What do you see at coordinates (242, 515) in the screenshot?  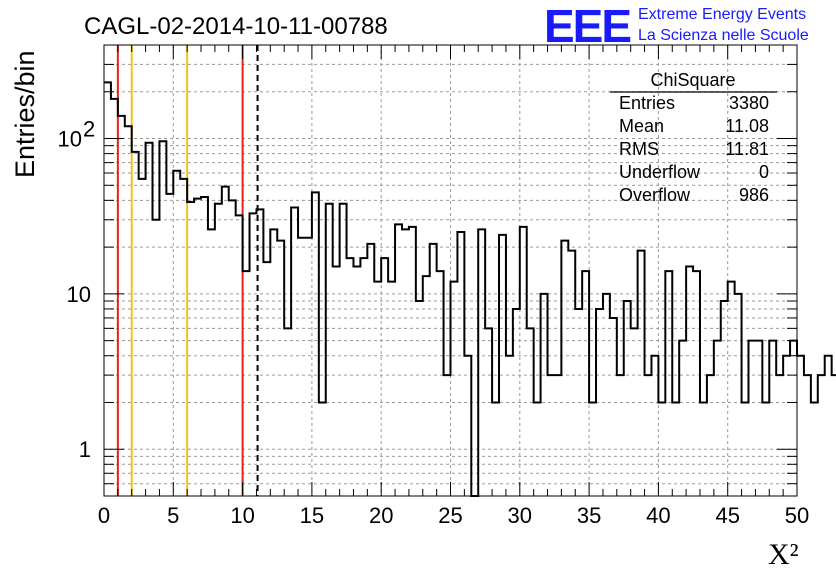 I see `x-tick-label: 10` at bounding box center [242, 515].